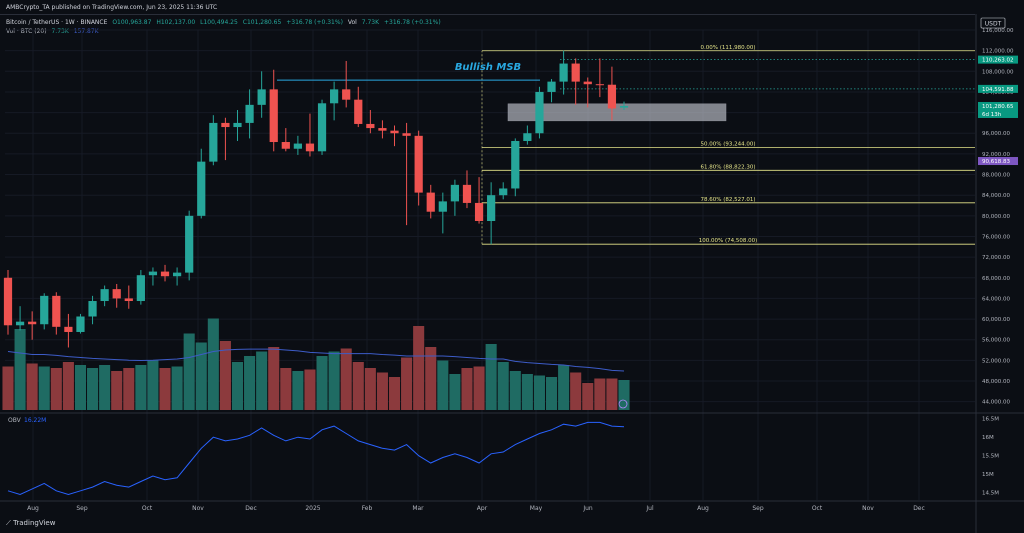 Image resolution: width=1024 pixels, height=533 pixels. I want to click on vol-value: 7.73K, so click(370, 22).